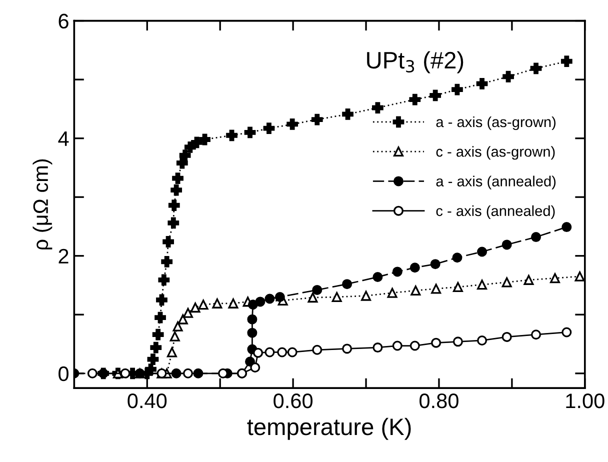 Image resolution: width=608 pixels, height=462 pixels. Describe the element at coordinates (63, 374) in the screenshot. I see `y-tick-label: 0` at that location.